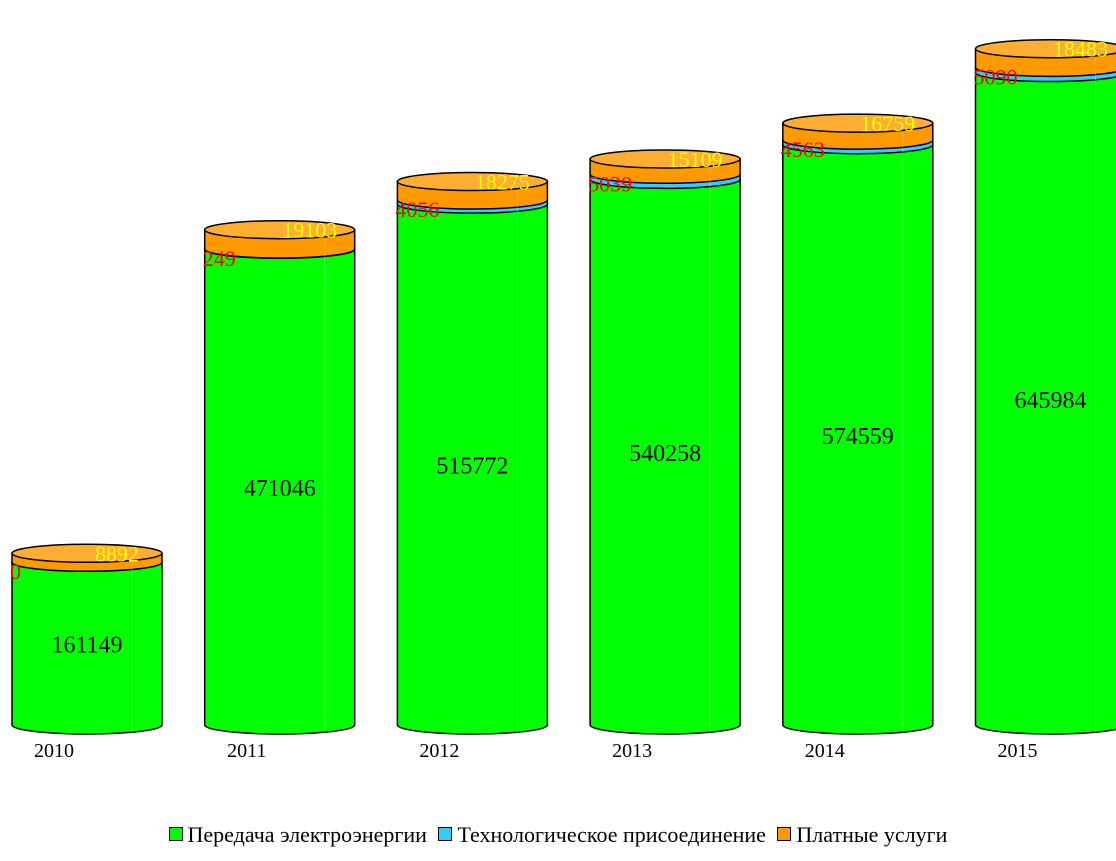 The height and width of the screenshot is (861, 1116). What do you see at coordinates (117, 553) in the screenshot?
I see `data-label-paid-services-2010: 8892` at bounding box center [117, 553].